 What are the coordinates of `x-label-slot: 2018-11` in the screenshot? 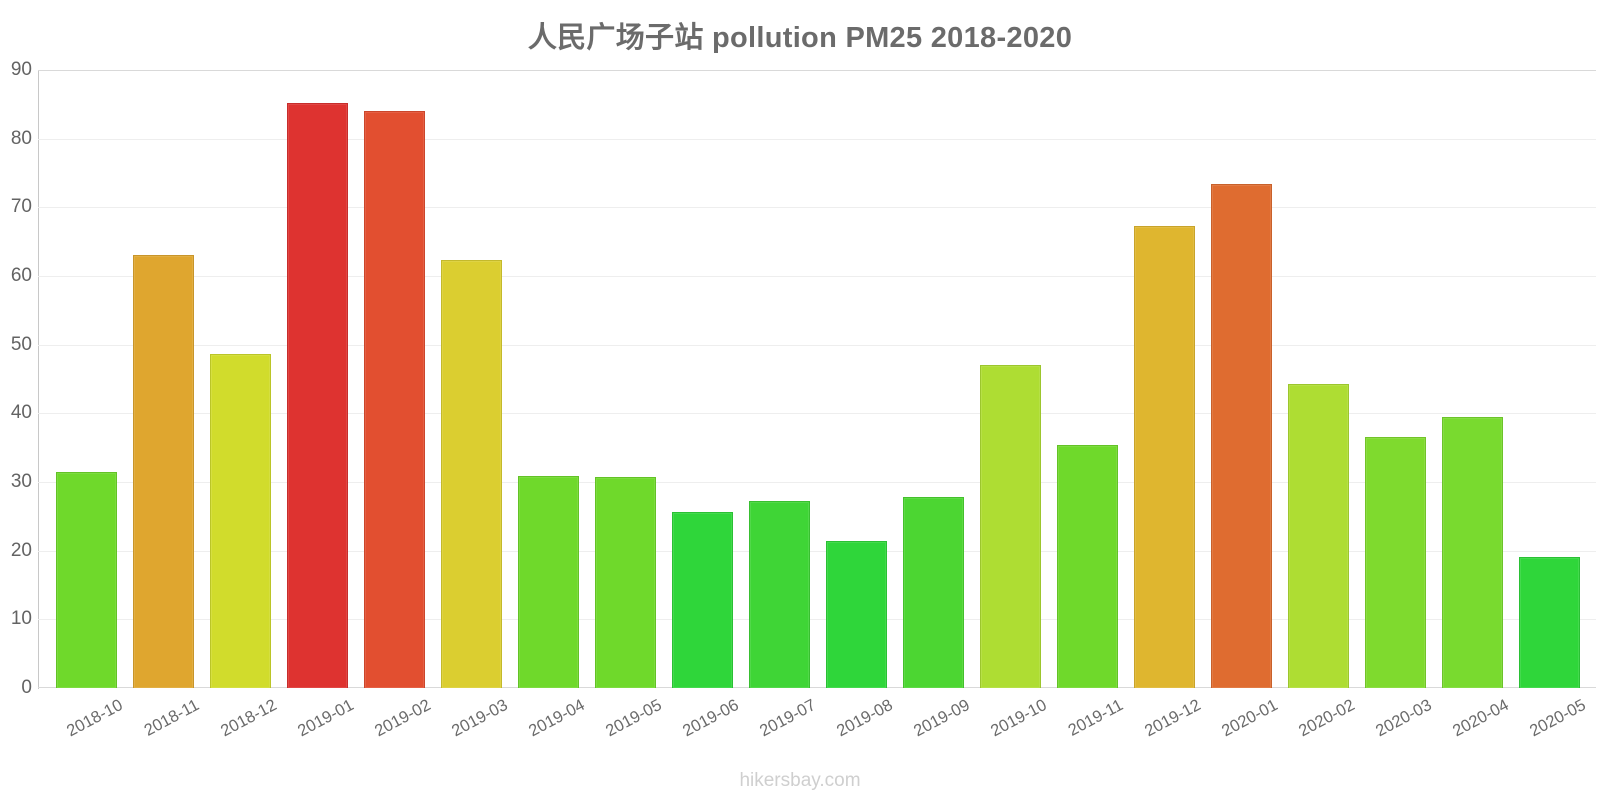 It's located at (163, 725).